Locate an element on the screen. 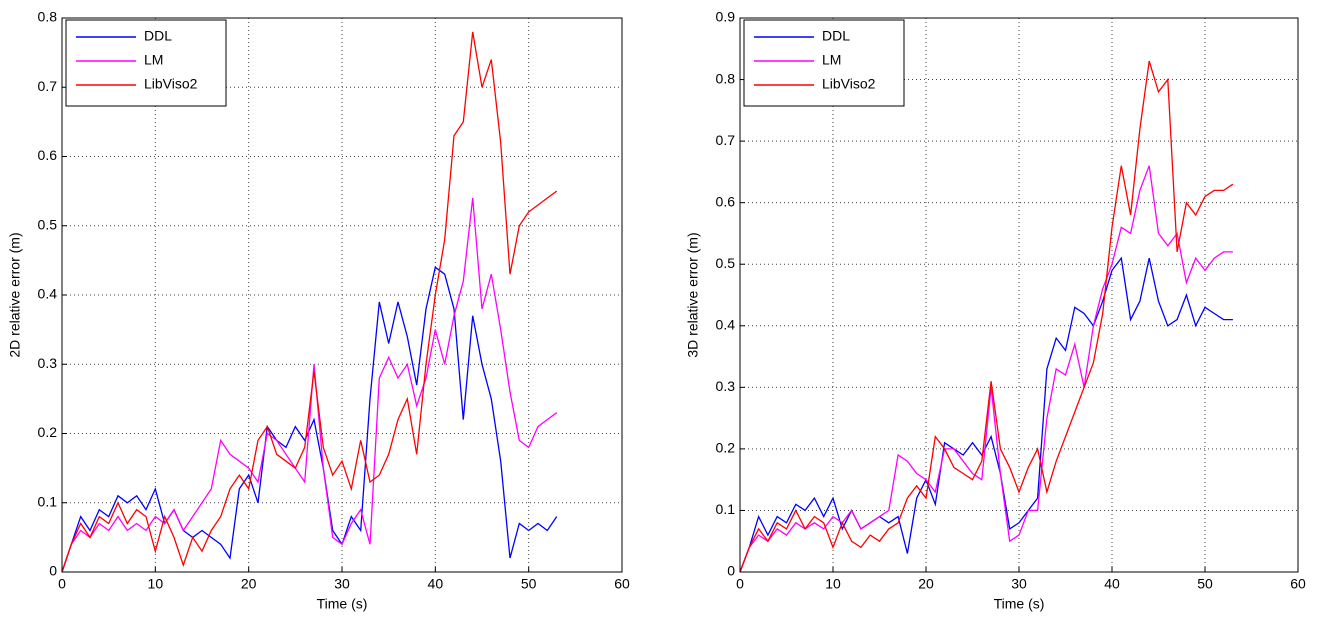 The width and height of the screenshot is (1320, 634). y-axis-label: 3D relative error (m) is located at coordinates (693, 294).